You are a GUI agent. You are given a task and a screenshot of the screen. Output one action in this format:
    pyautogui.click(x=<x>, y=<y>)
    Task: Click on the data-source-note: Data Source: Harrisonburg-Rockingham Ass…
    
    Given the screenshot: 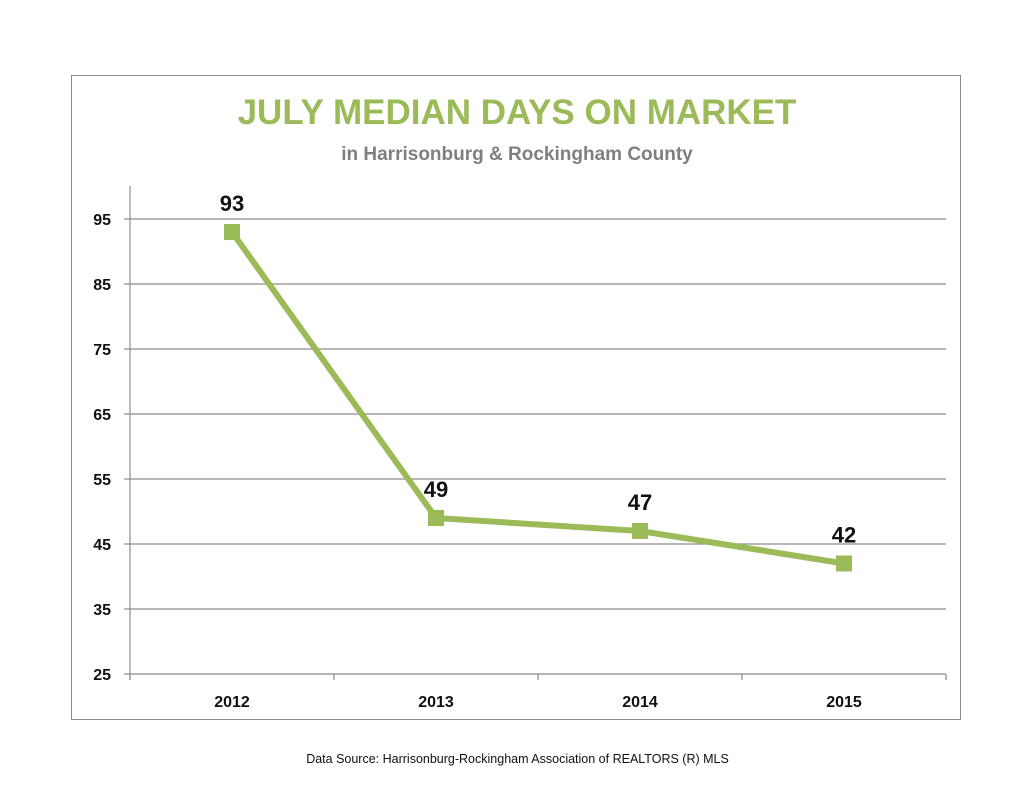 What is the action you would take?
    pyautogui.click(x=517, y=759)
    